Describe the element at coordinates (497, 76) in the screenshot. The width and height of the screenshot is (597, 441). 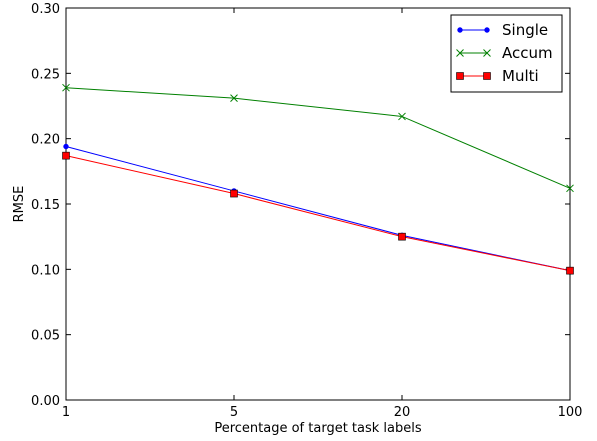
I see `legend-item-multi: Multi` at that location.